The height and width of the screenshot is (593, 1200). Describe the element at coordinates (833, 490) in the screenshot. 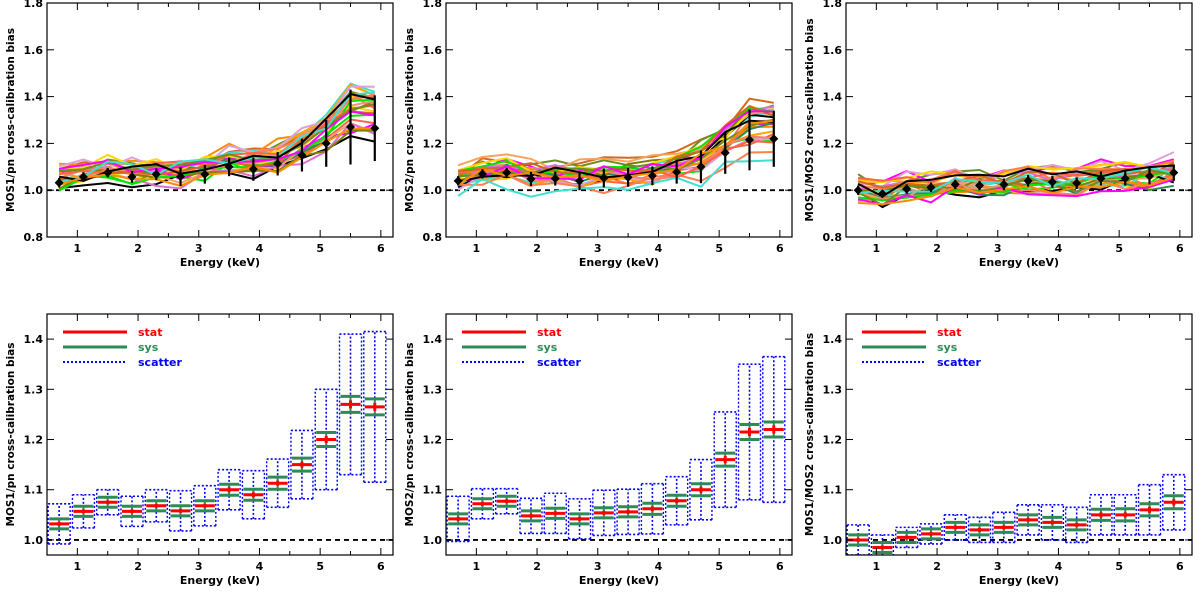

I see `y-tick-label: 1.1` at that location.